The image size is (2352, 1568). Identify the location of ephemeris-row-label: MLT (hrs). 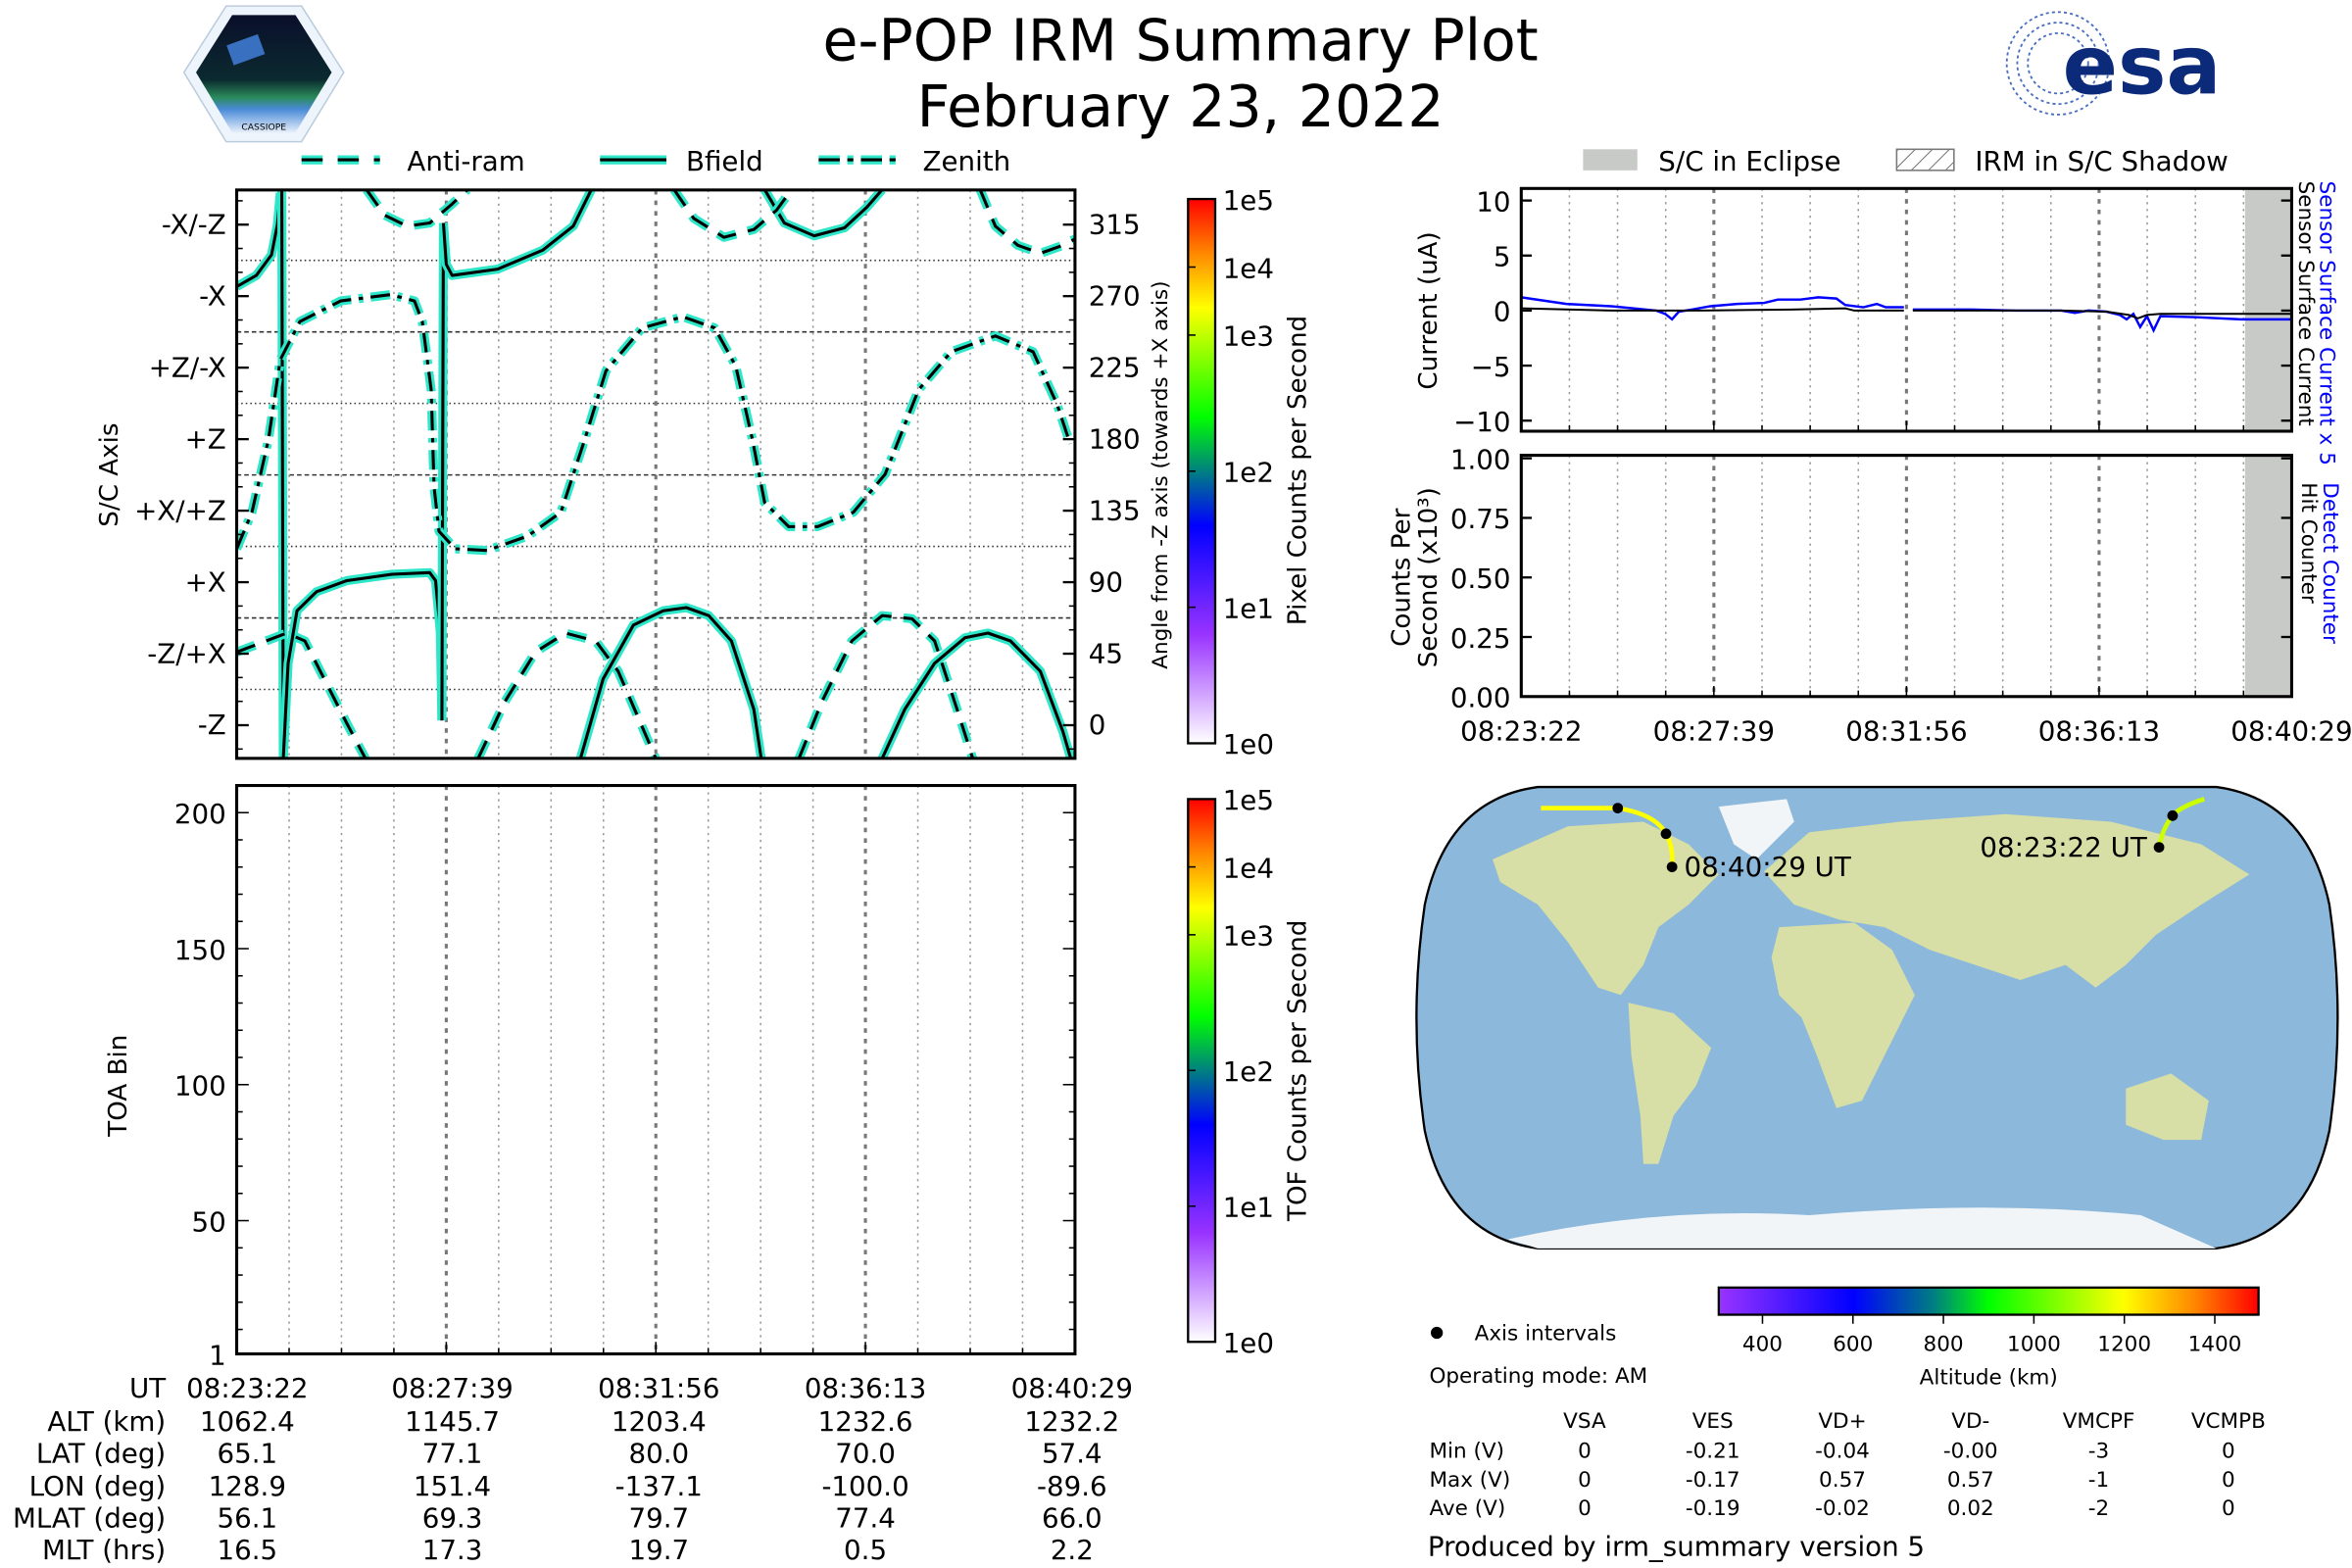
(104, 1550).